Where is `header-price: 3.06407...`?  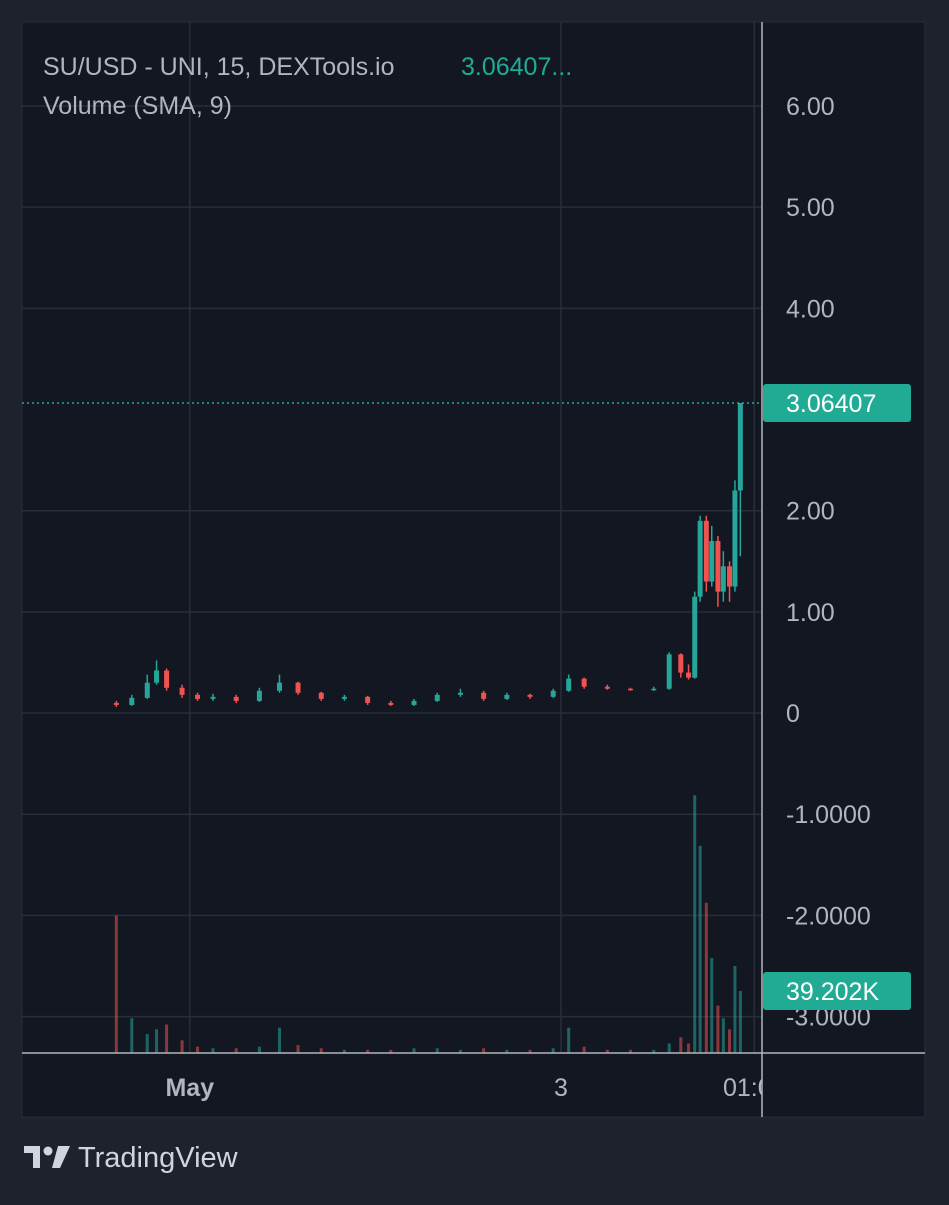
header-price: 3.06407... is located at coordinates (516, 67).